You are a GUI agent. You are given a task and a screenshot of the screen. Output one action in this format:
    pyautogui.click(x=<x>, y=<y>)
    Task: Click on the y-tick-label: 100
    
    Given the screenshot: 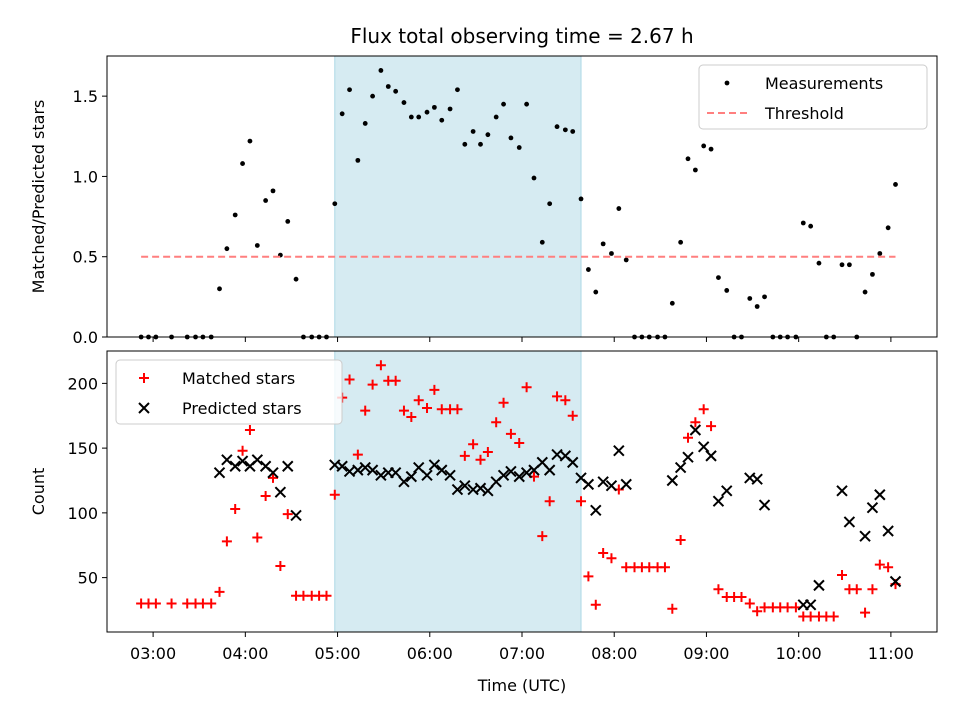 What is the action you would take?
    pyautogui.click(x=82, y=513)
    